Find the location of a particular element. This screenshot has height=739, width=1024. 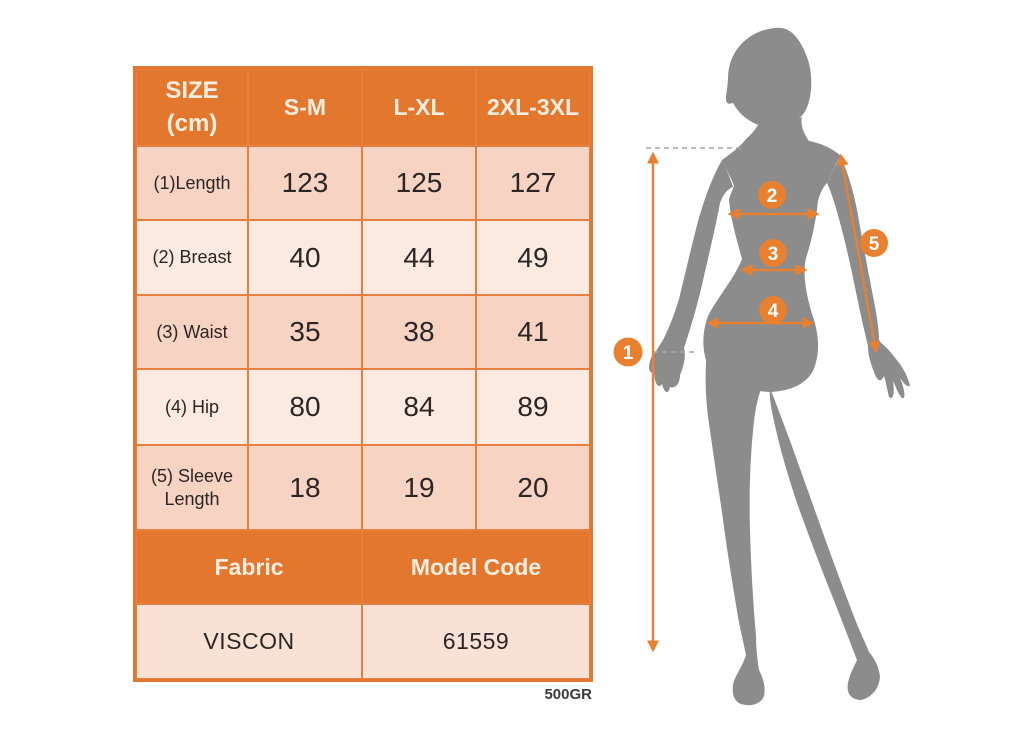

svg-text: 1 is located at coordinates (628, 353).